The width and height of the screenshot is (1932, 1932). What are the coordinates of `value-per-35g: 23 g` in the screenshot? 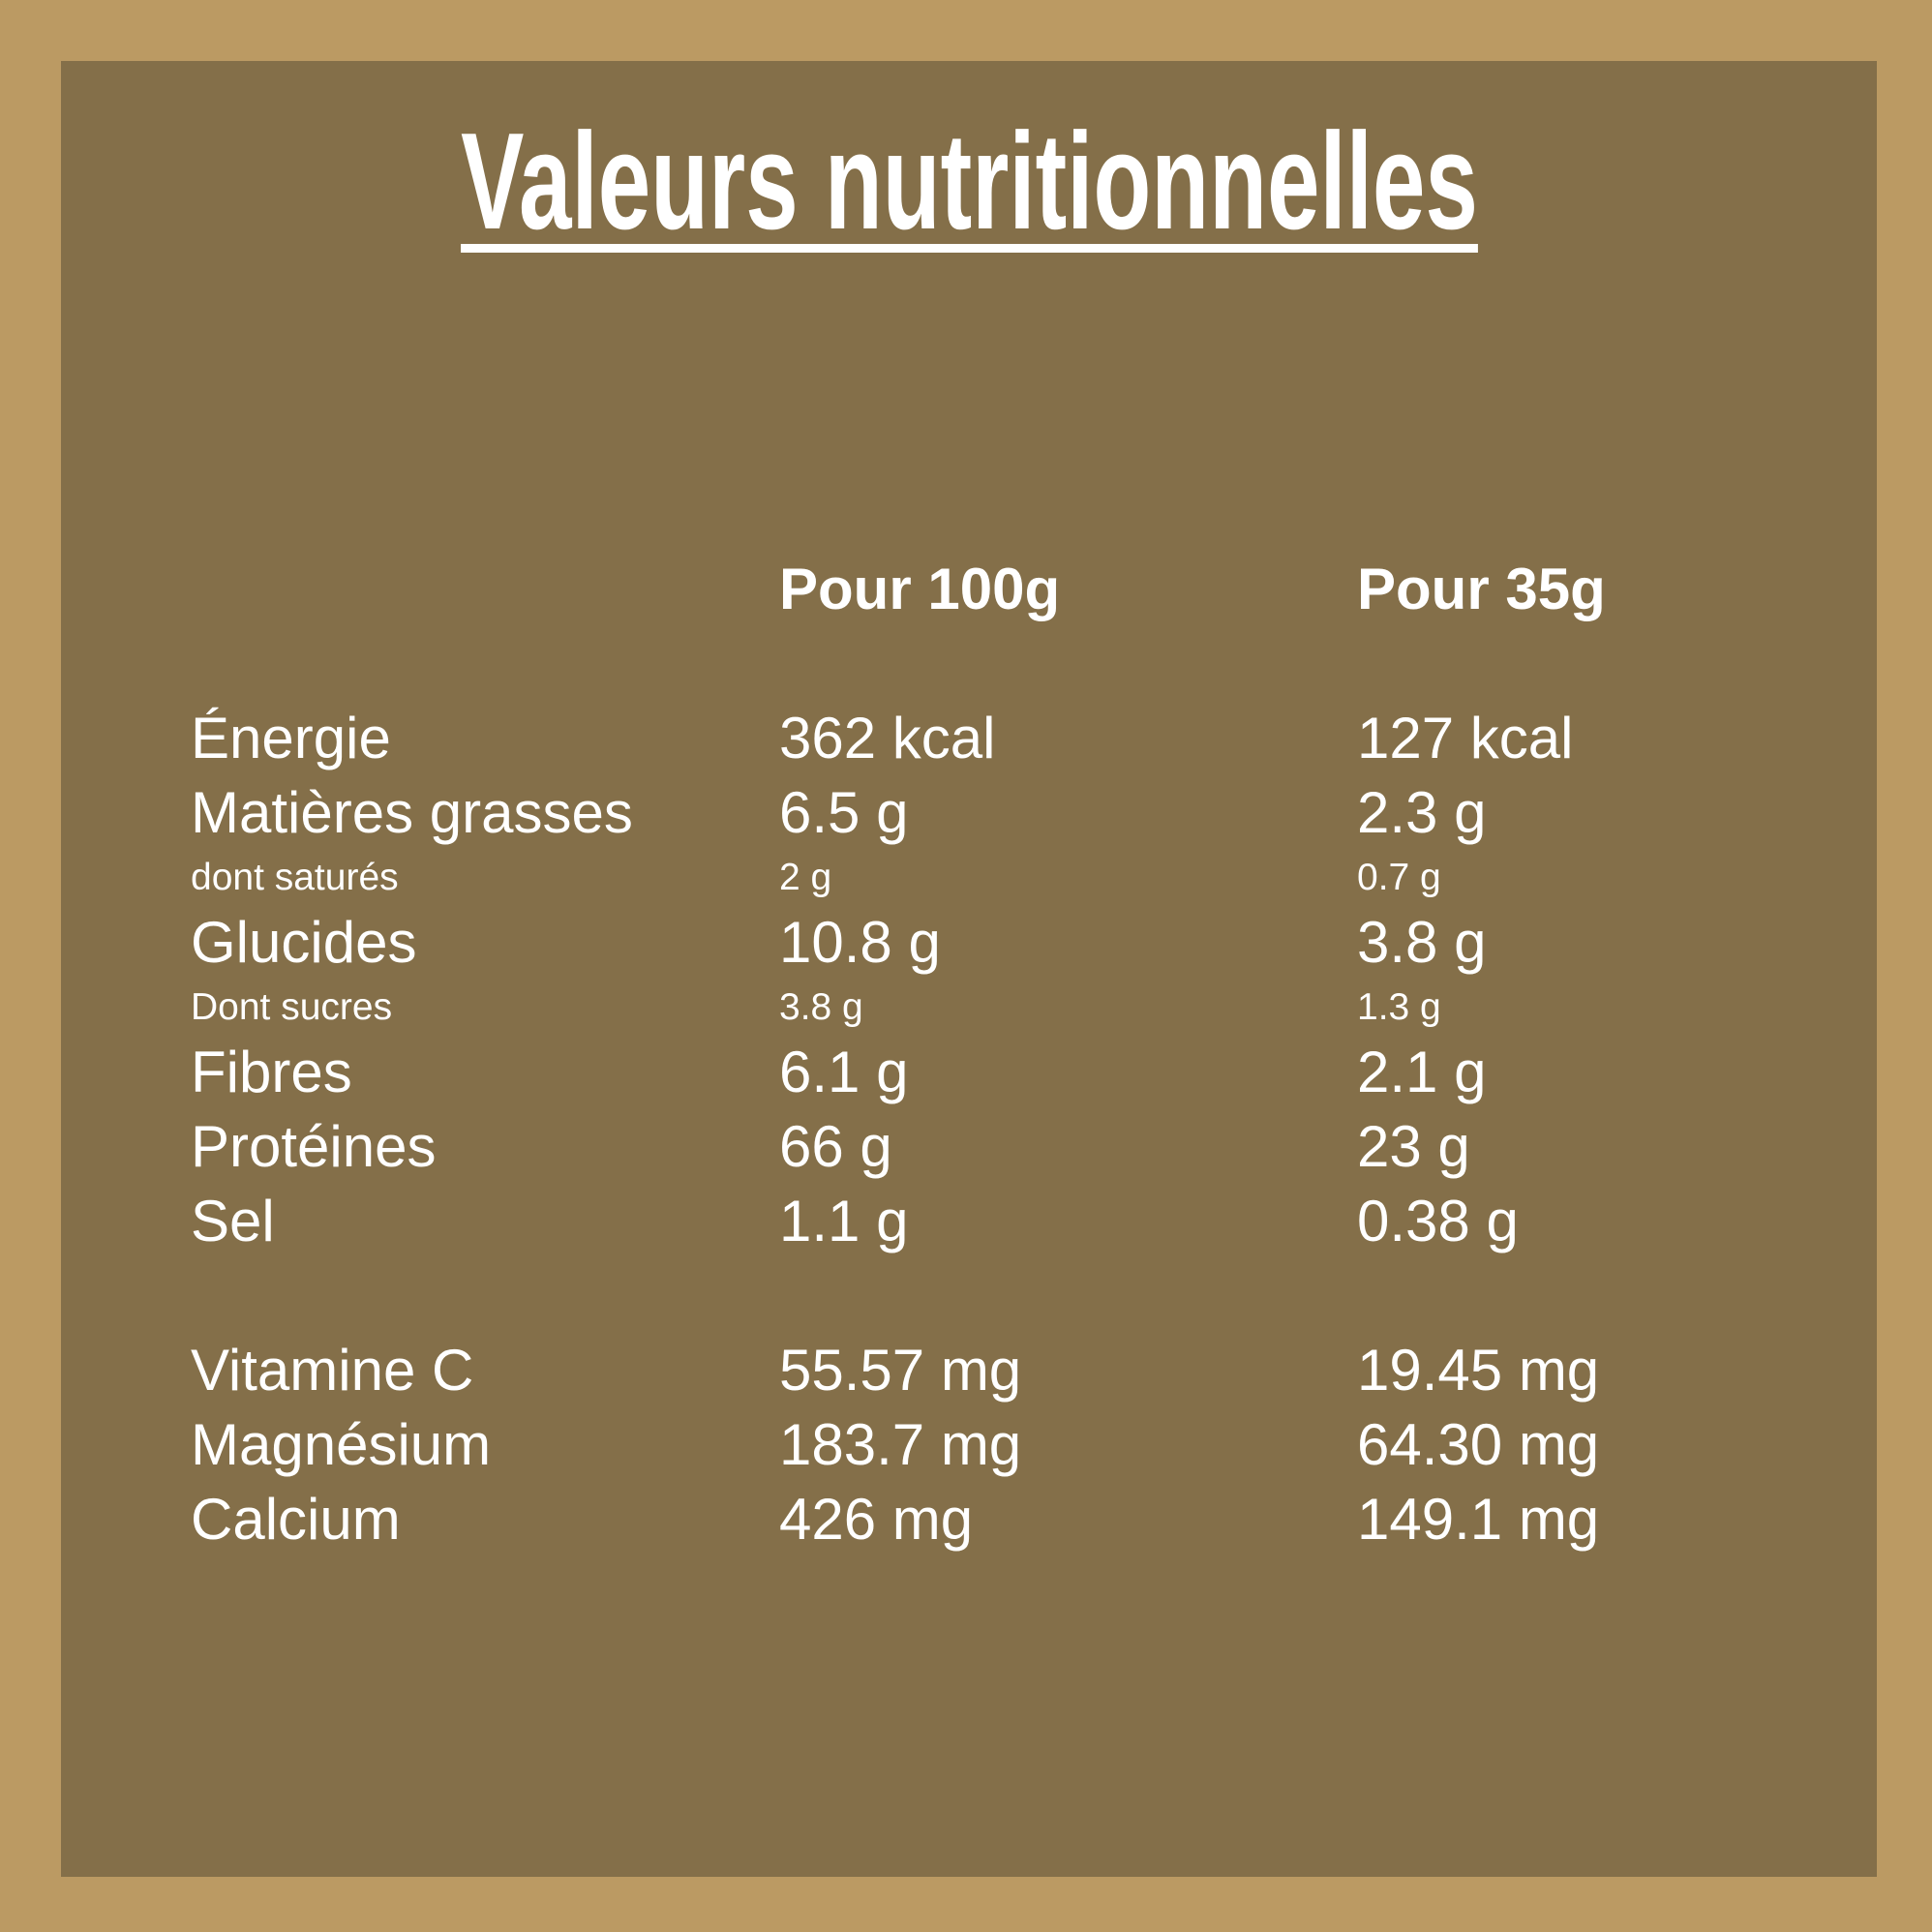 It's located at (1413, 1146).